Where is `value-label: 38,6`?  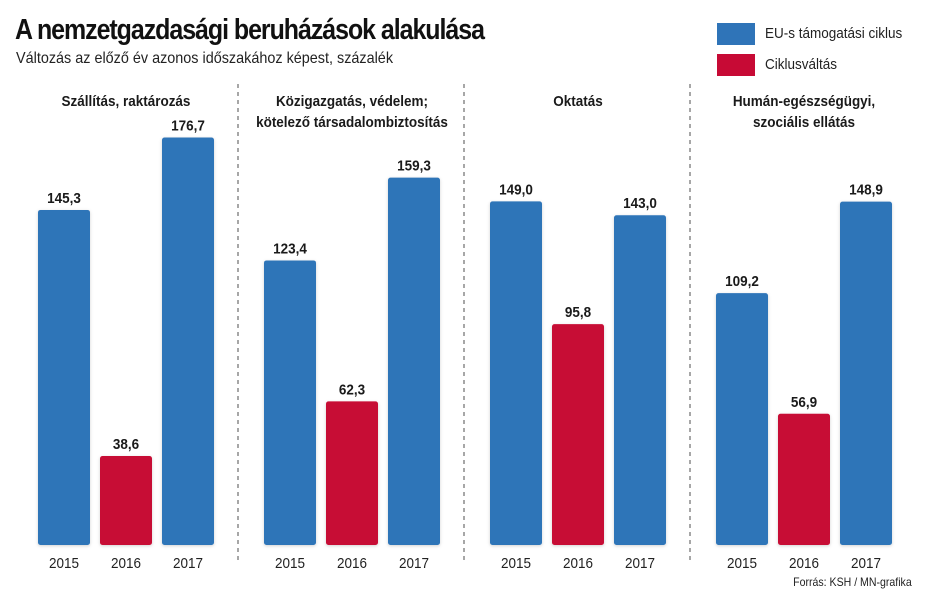
value-label: 38,6 is located at coordinates (126, 444).